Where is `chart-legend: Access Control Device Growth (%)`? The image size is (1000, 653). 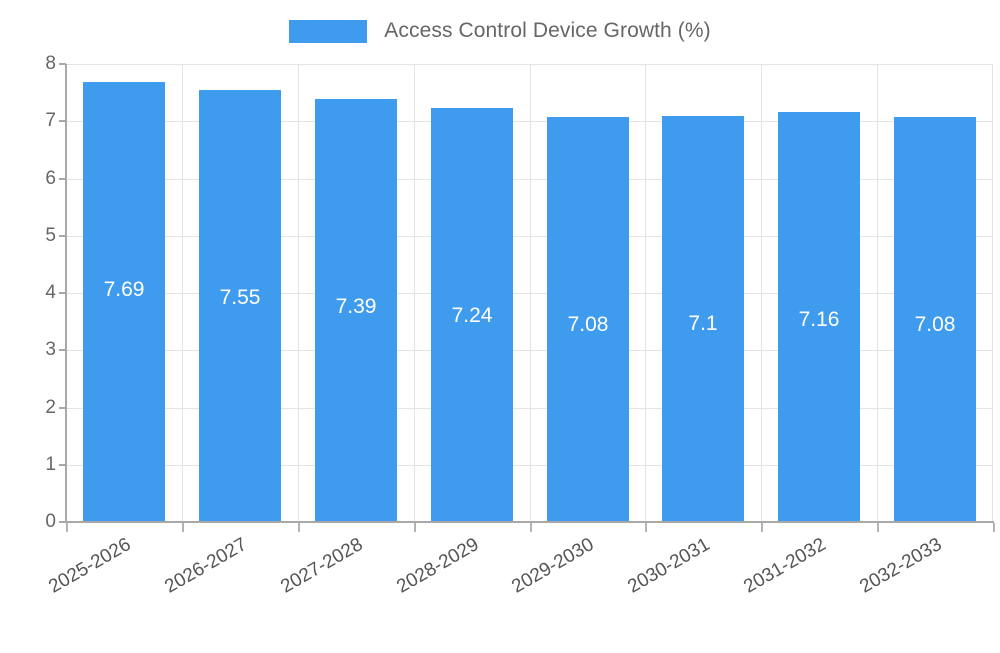
chart-legend: Access Control Device Growth (%) is located at coordinates (500, 31).